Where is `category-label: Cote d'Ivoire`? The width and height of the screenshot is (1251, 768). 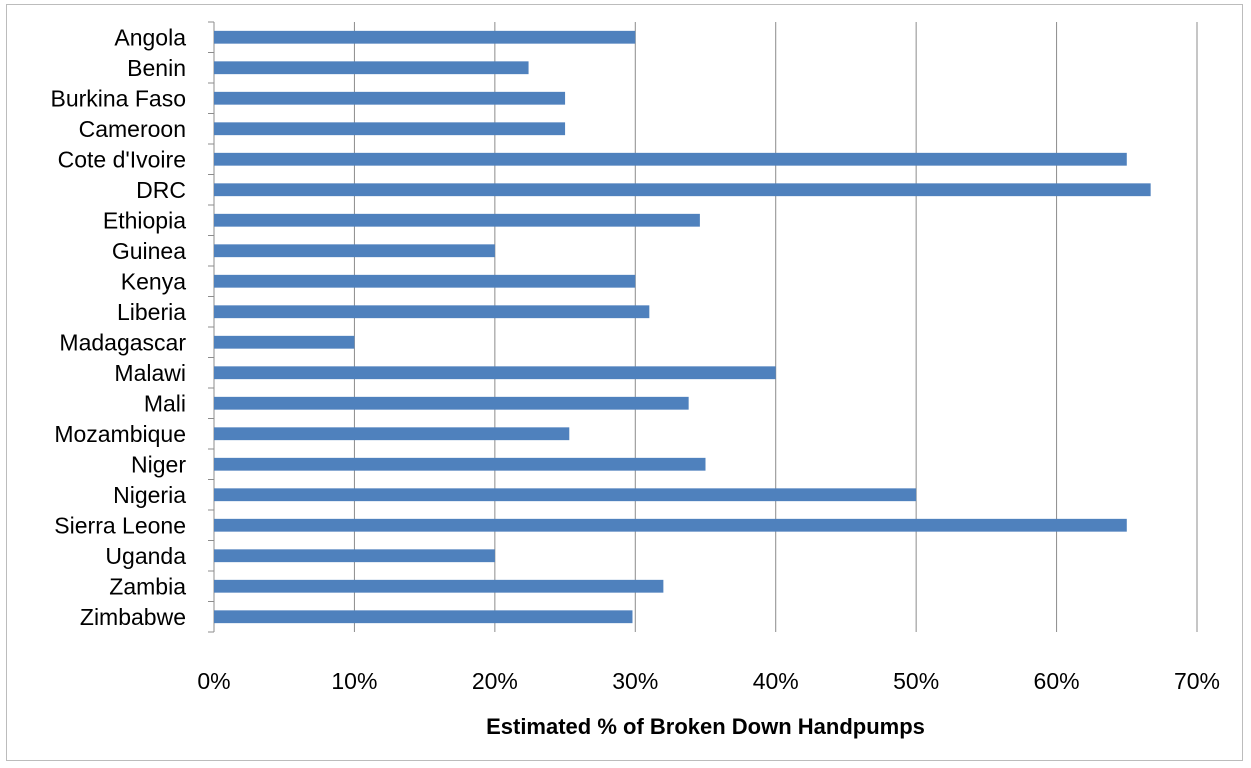 category-label: Cote d'Ivoire is located at coordinates (122, 159).